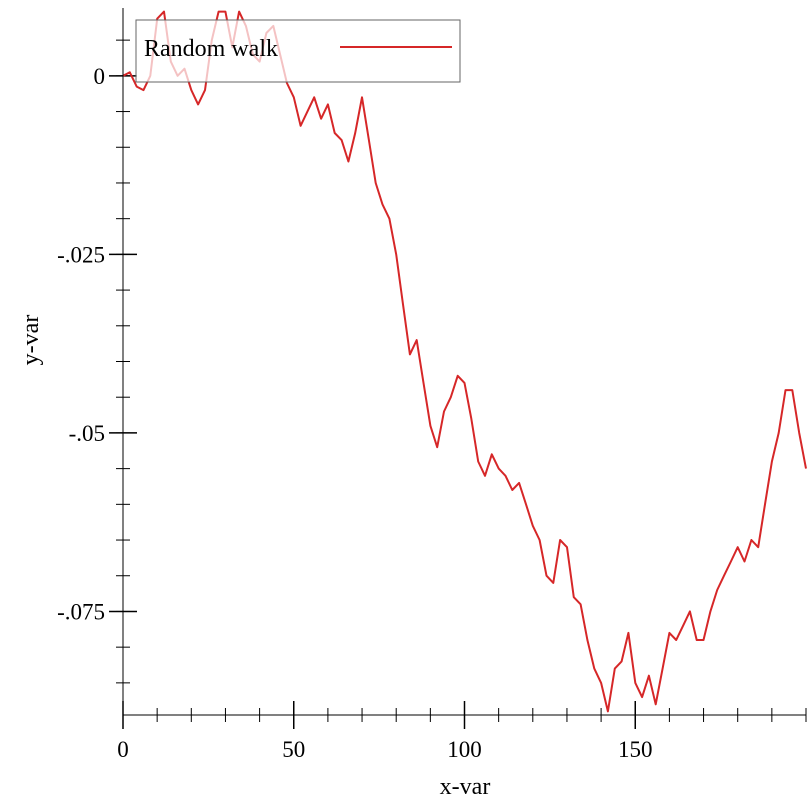 The image size is (812, 812). Describe the element at coordinates (87, 433) in the screenshot. I see `y-tick-label: -.05` at that location.